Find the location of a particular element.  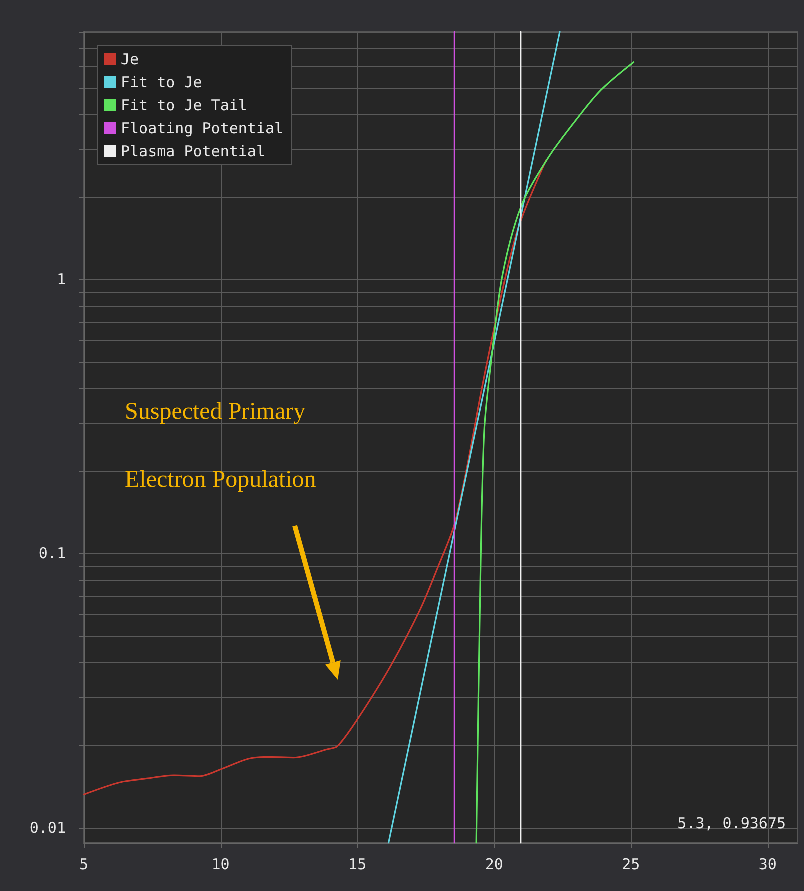

x-tick-label: 5 is located at coordinates (84, 865).